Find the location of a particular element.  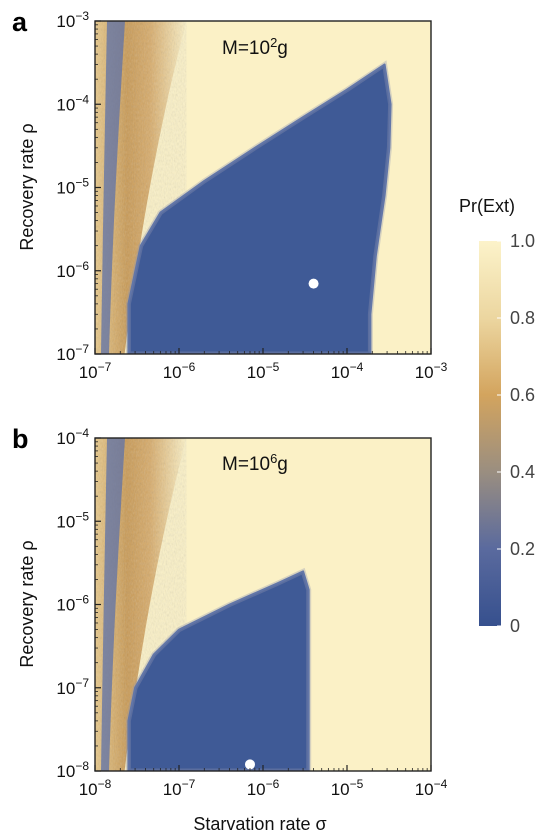

panel-b-x-ticks: 10⁻⁸ 10⁻⁷ 10⁻⁶ 10⁻⁵ 10⁻⁴ is located at coordinates (263, 782).